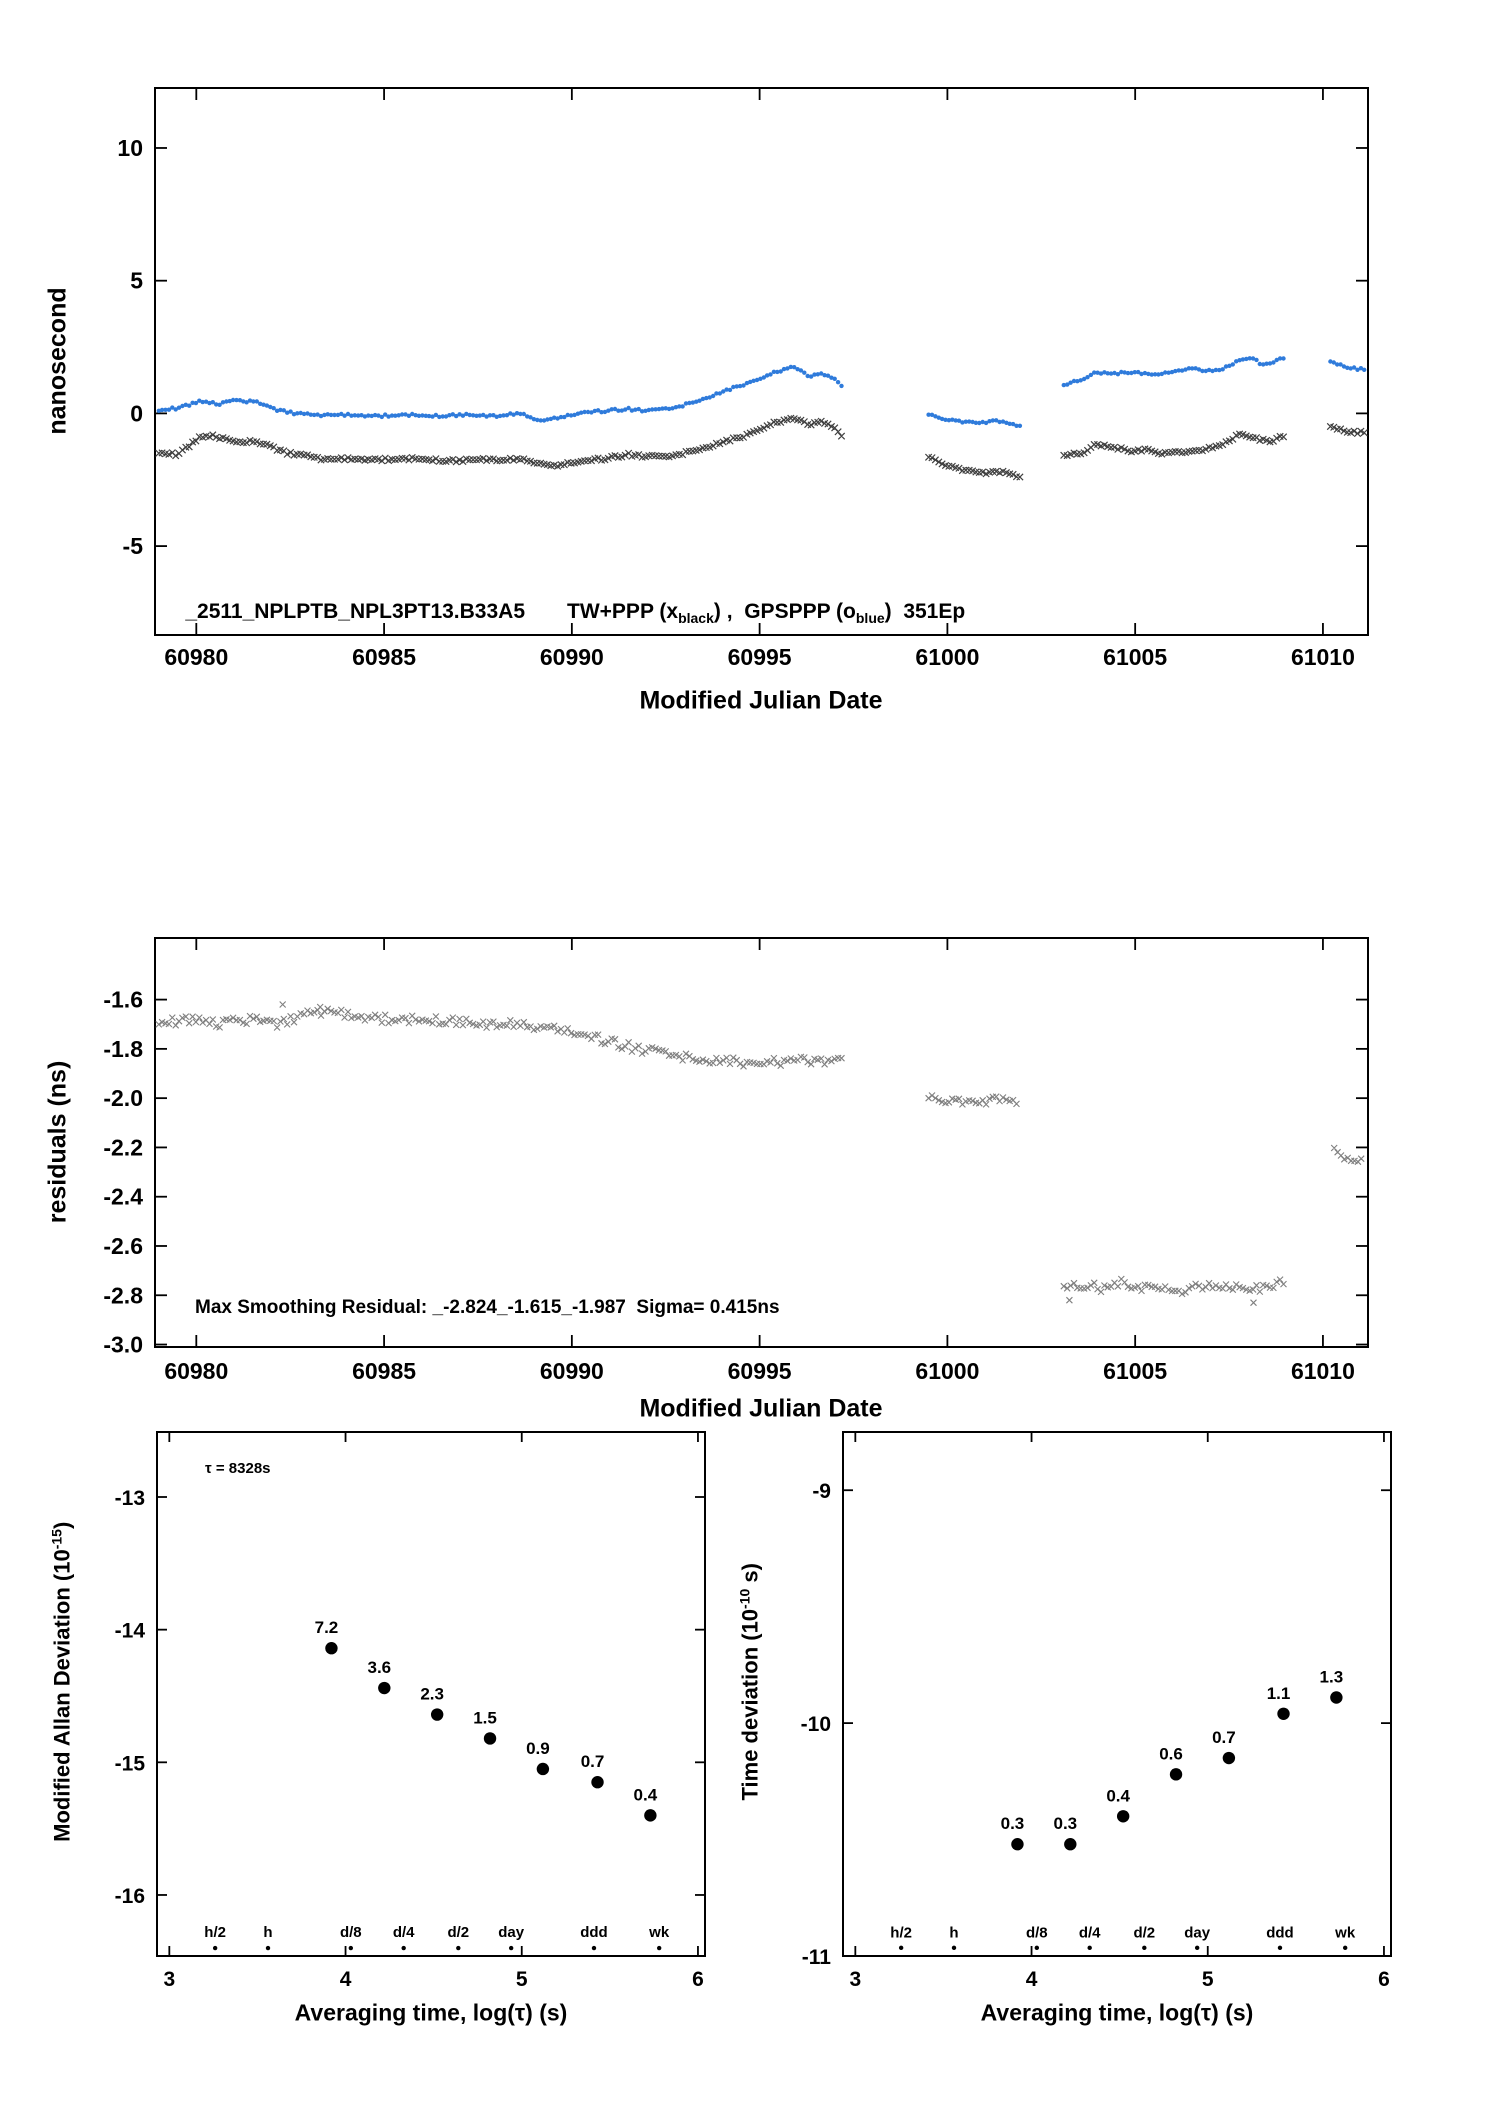 Image resolution: width=1488 pixels, height=2105 pixels. What do you see at coordinates (351, 1932) in the screenshot?
I see `svg-text: d/8` at bounding box center [351, 1932].